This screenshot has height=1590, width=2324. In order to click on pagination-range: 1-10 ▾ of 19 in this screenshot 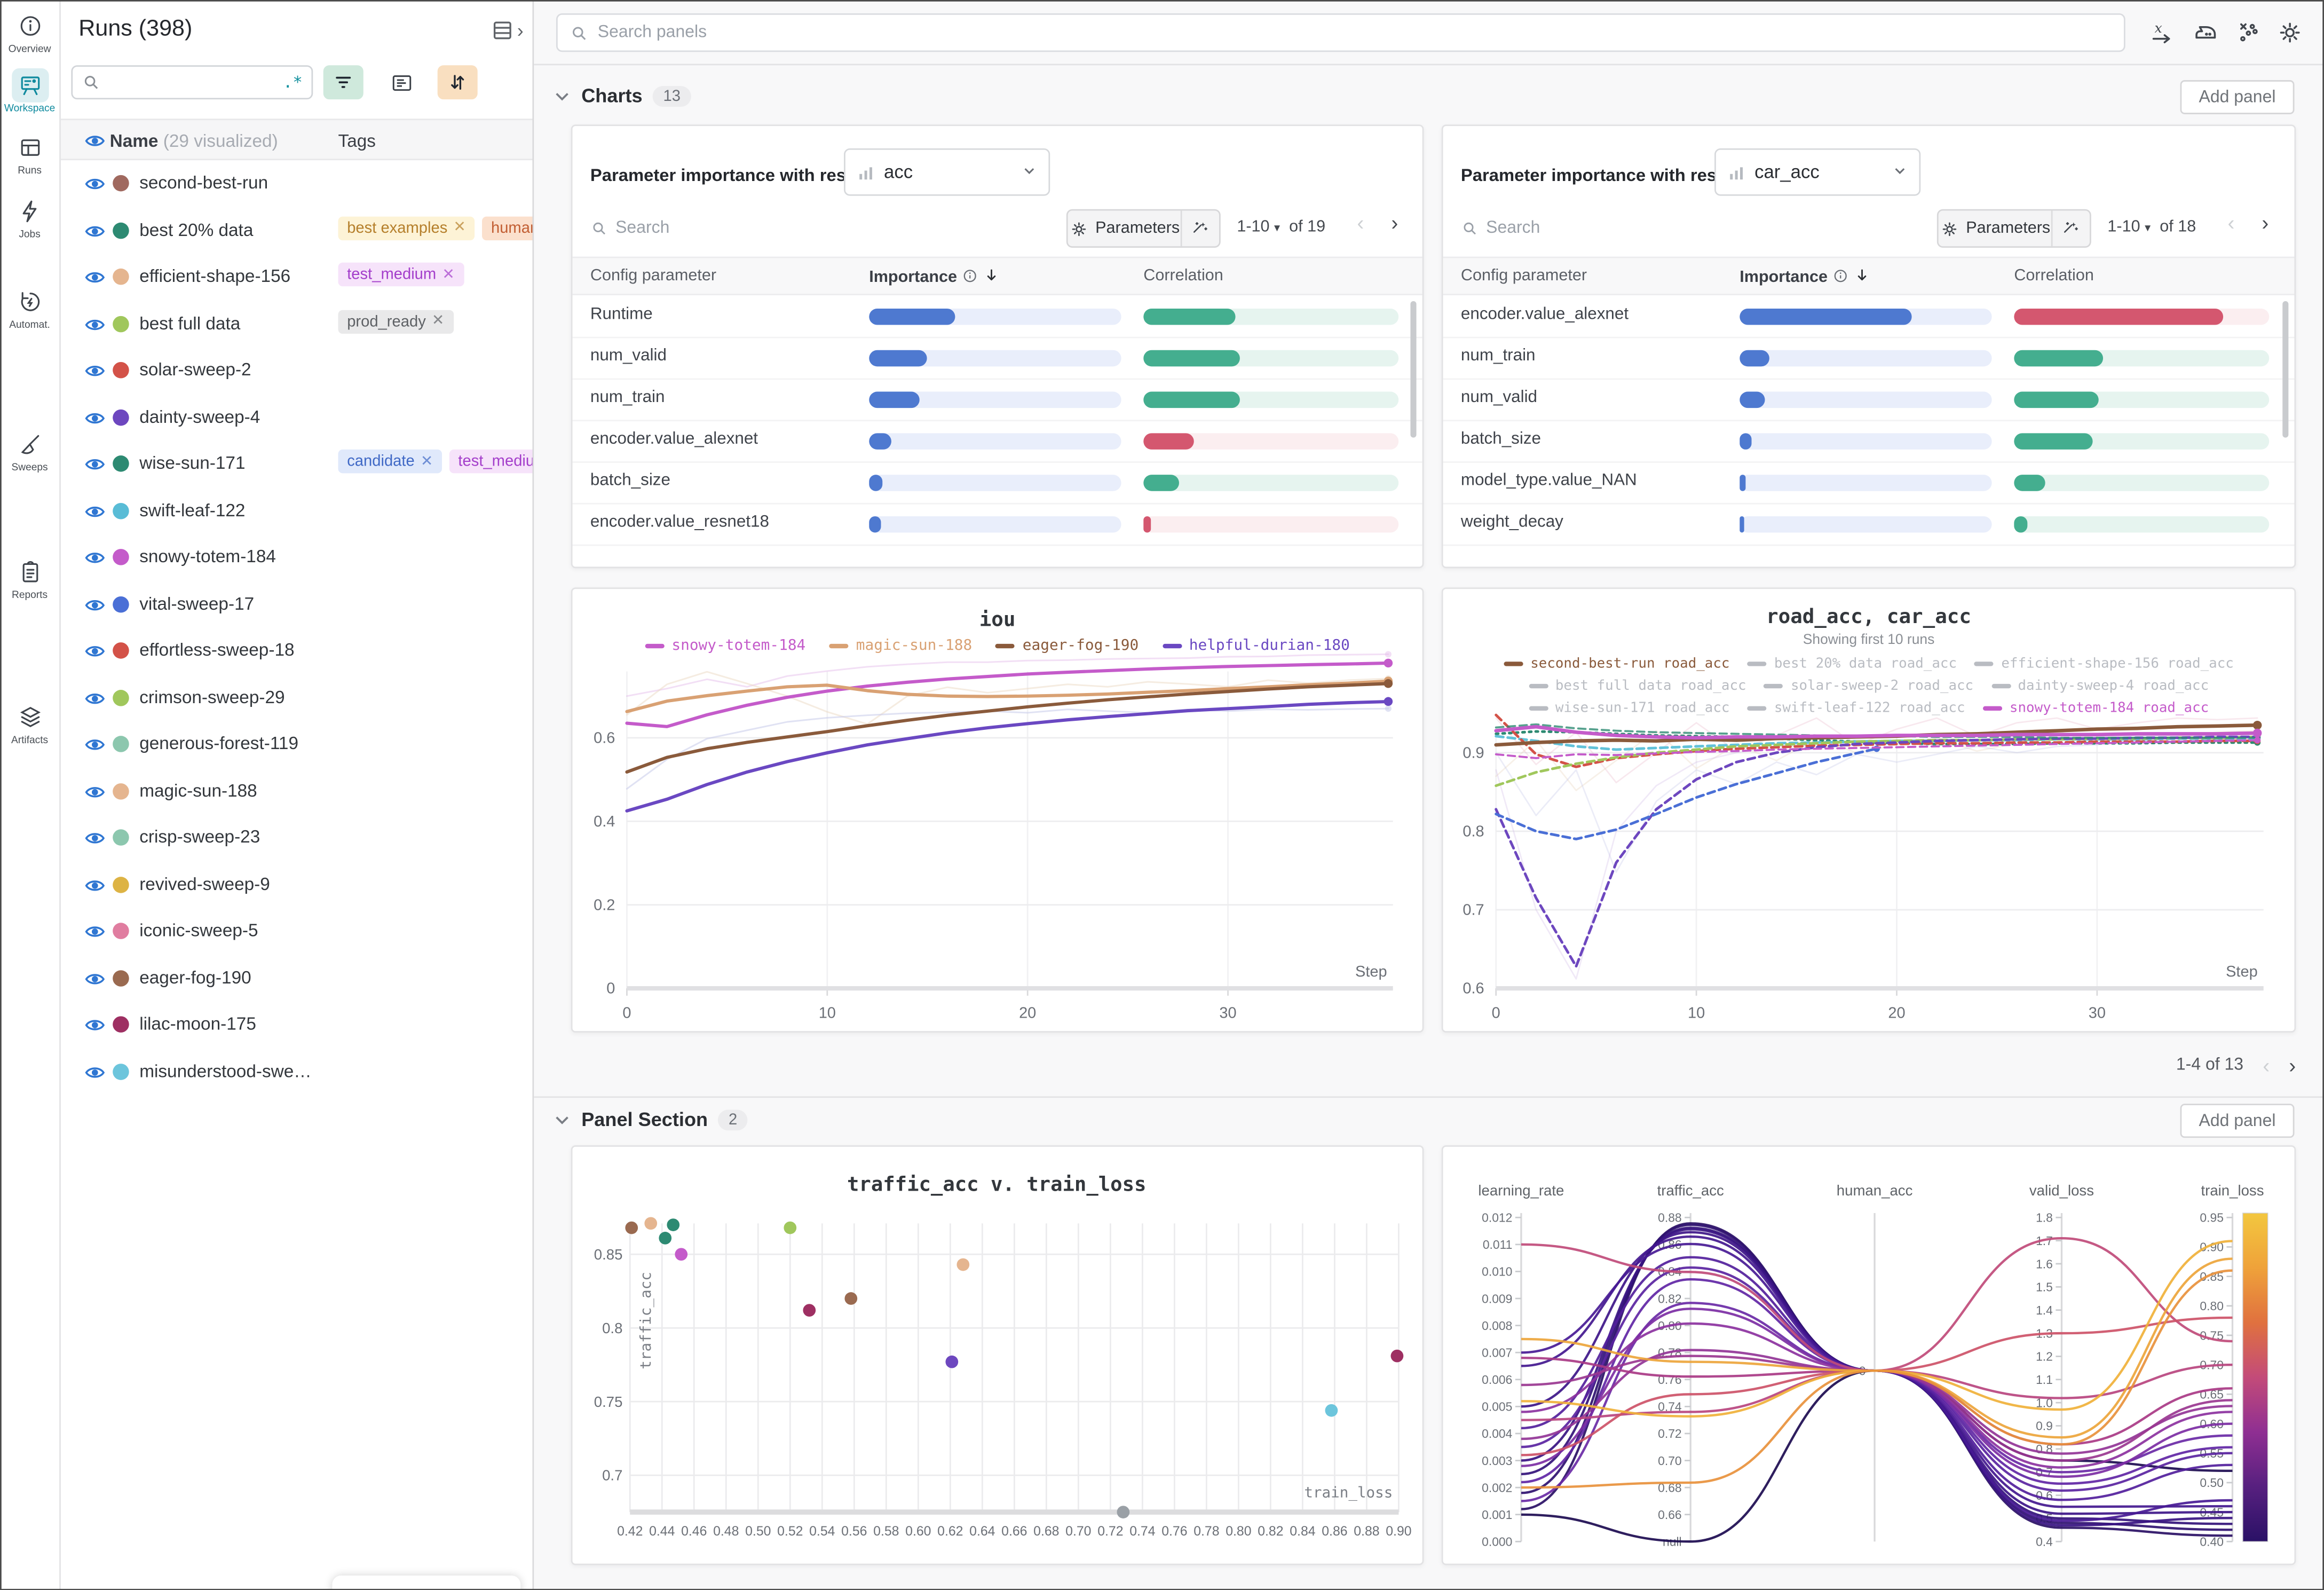, I will do `click(1281, 227)`.